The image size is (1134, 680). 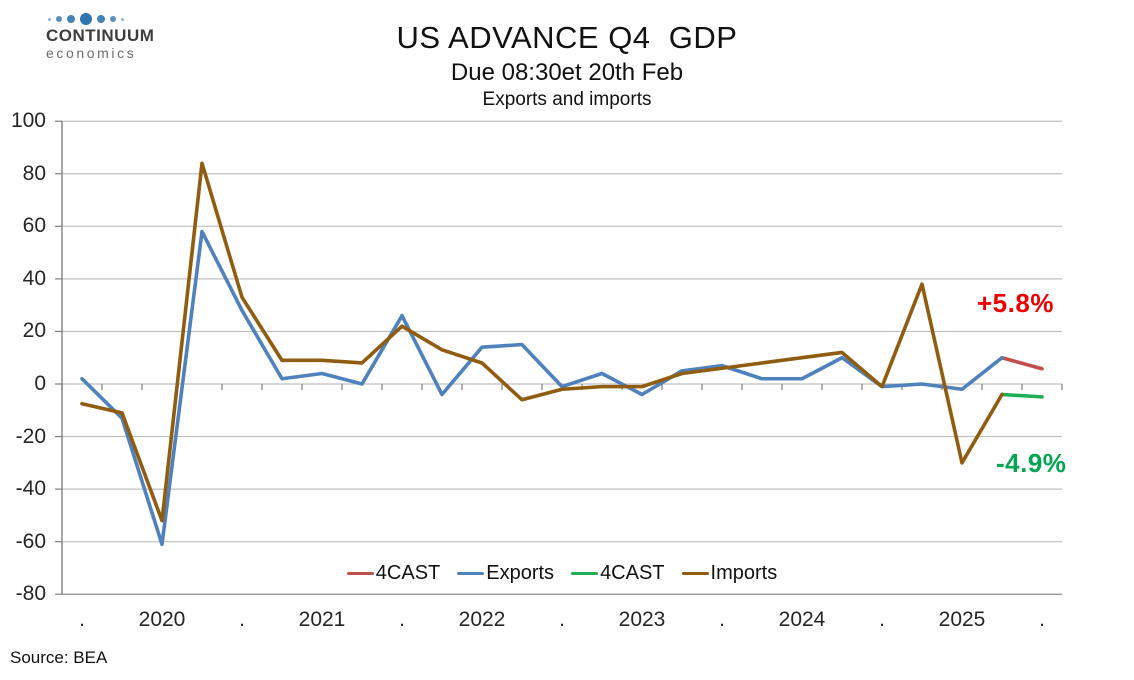 What do you see at coordinates (30, 594) in the screenshot?
I see `y-axis-label: -80` at bounding box center [30, 594].